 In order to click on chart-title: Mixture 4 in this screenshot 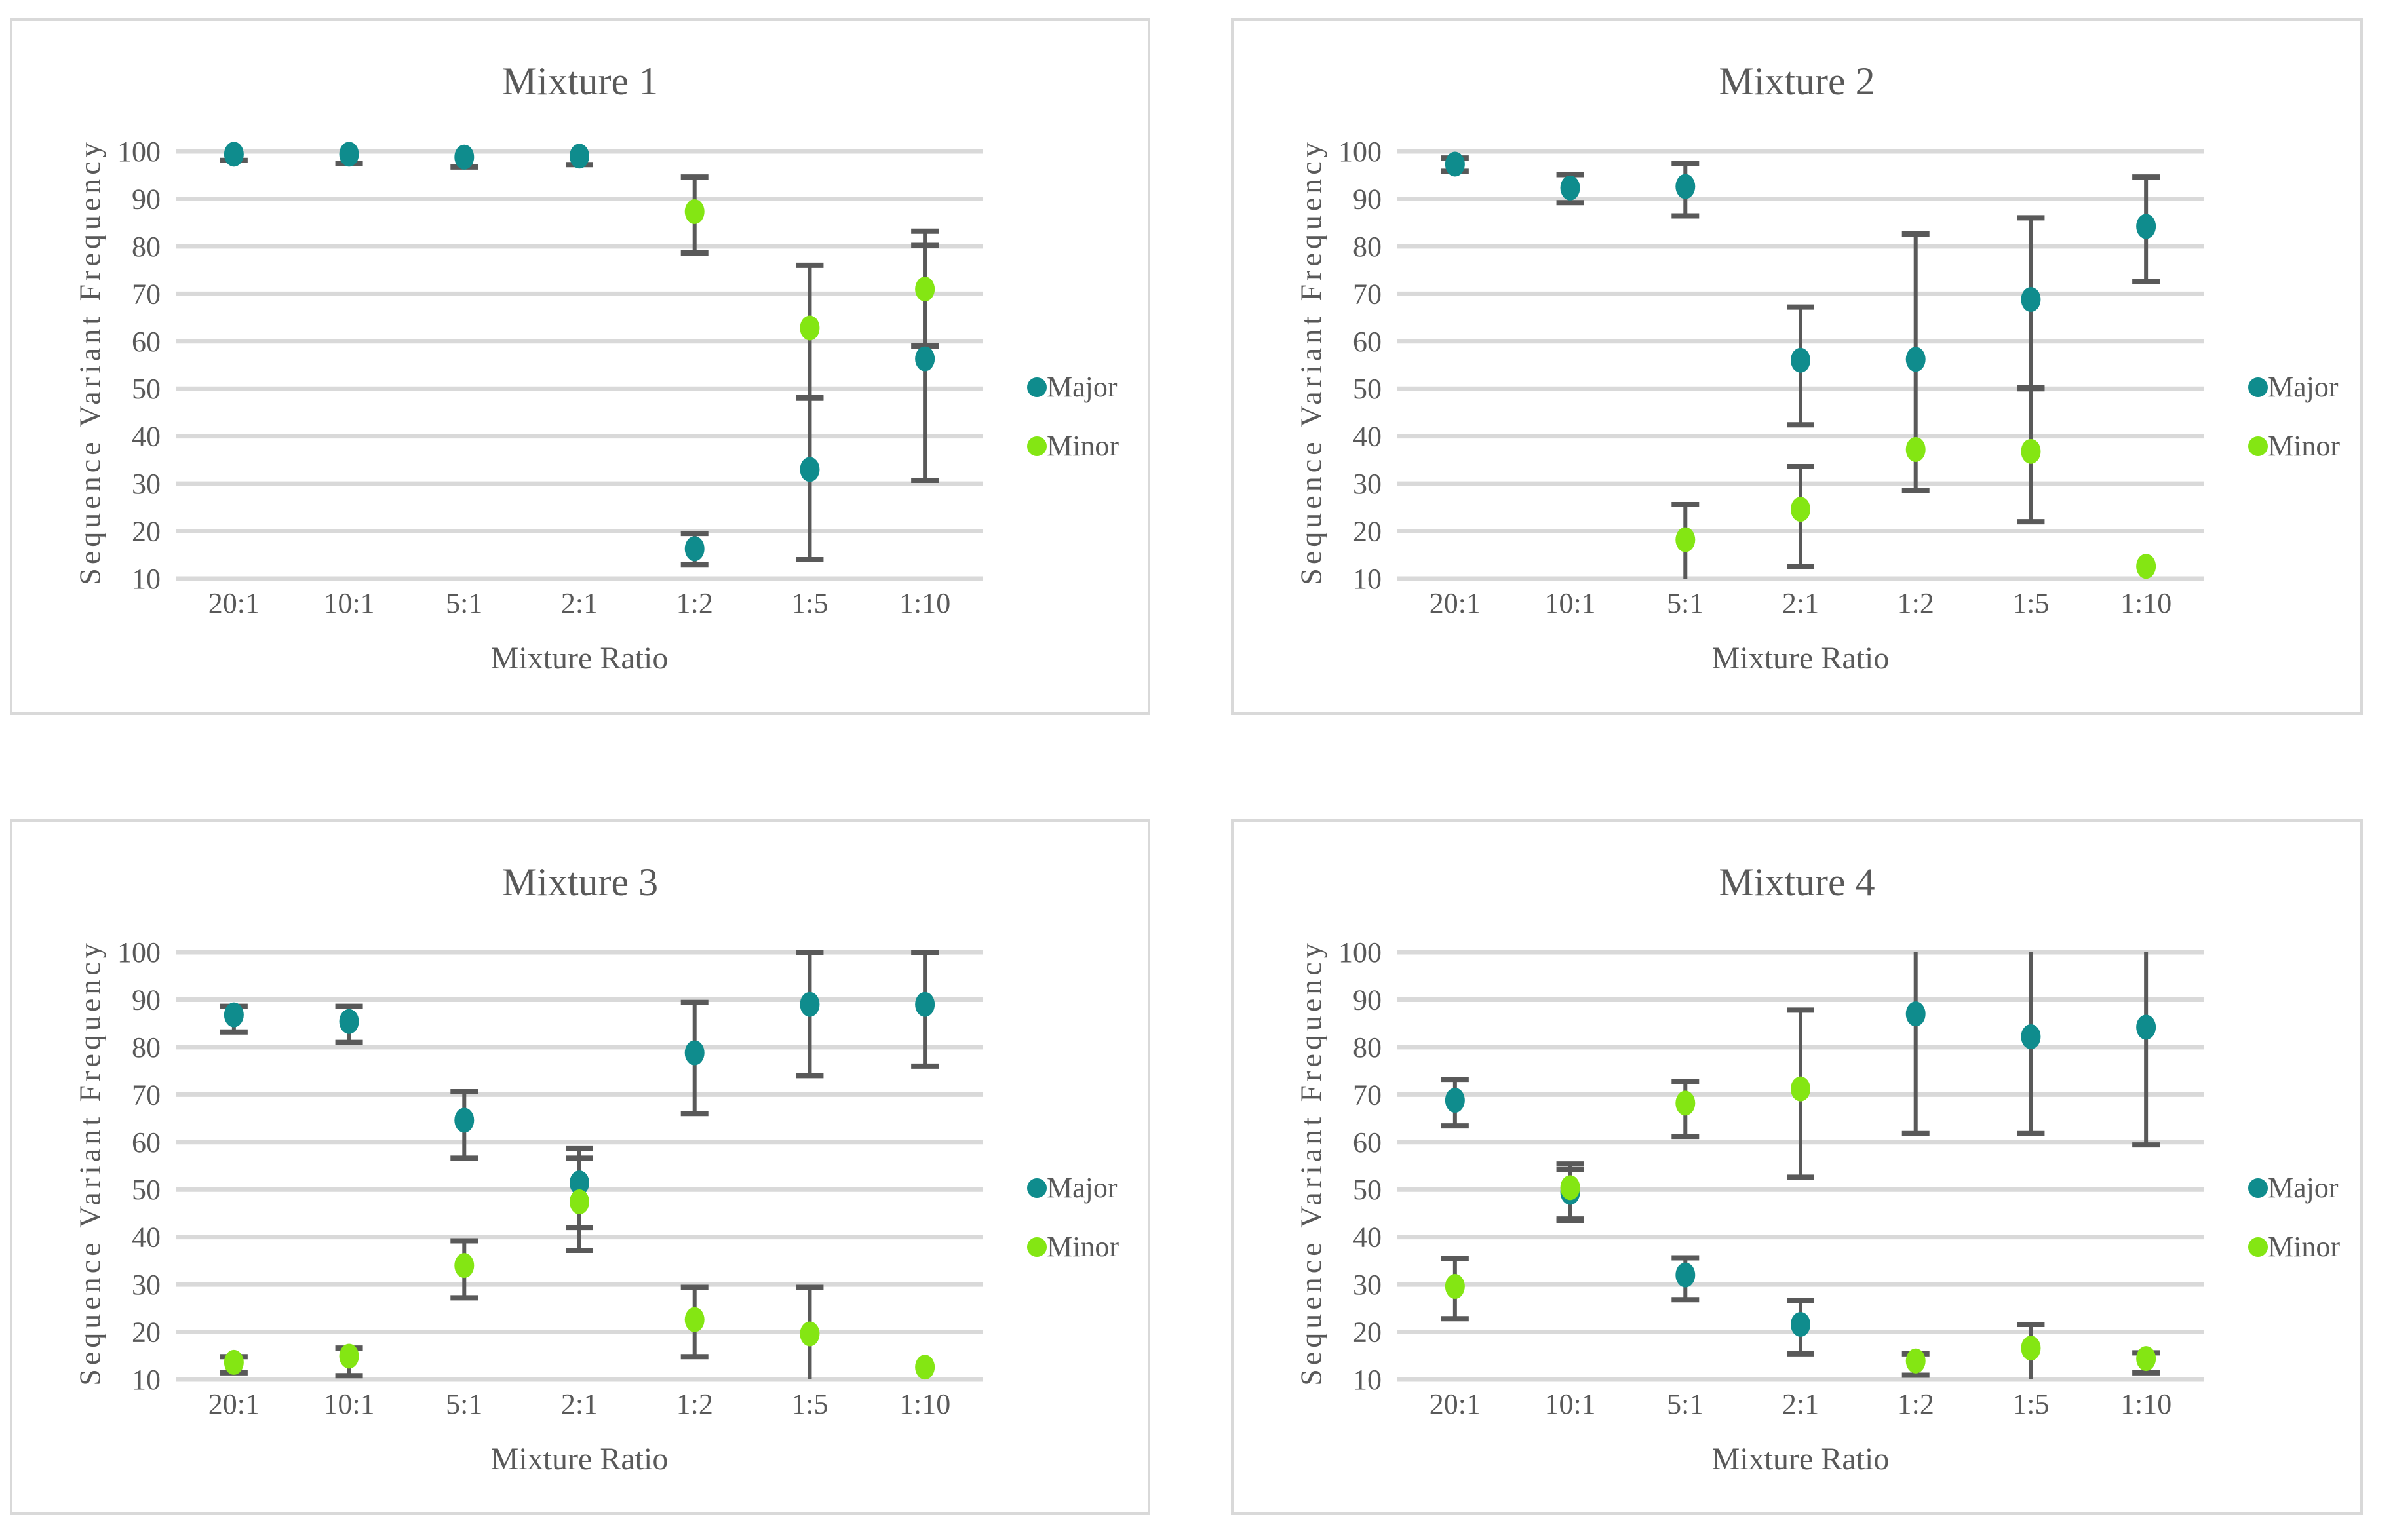, I will do `click(1797, 882)`.